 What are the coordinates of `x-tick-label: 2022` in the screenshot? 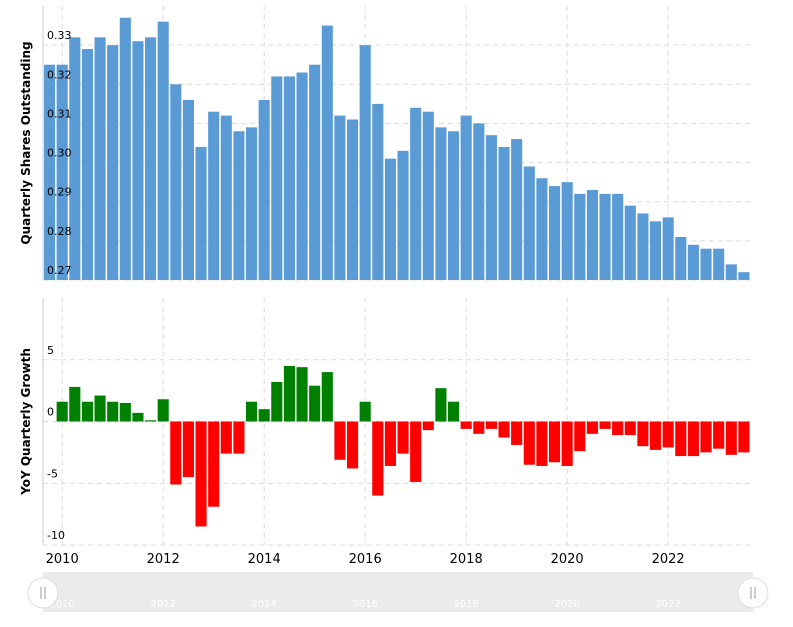 It's located at (668, 559).